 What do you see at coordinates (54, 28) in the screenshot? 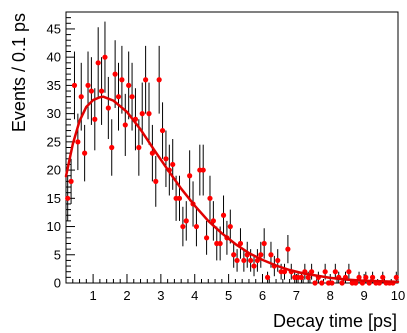
I see `y-tick-label: 45` at bounding box center [54, 28].